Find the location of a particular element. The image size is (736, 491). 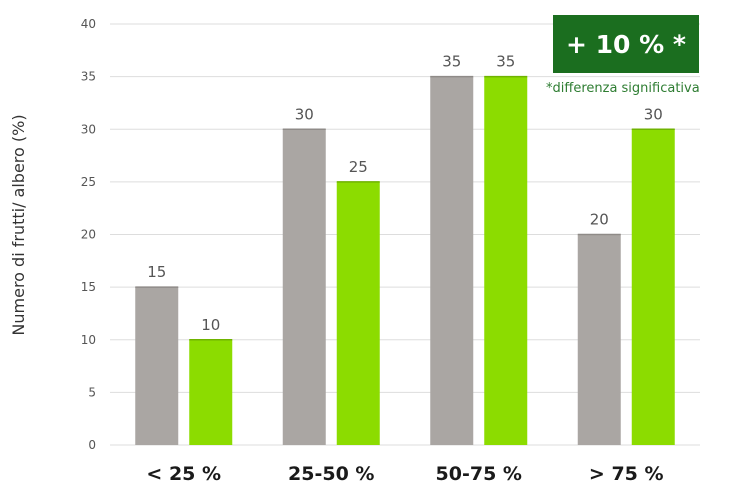

x-category-label: > 75 % is located at coordinates (626, 474).